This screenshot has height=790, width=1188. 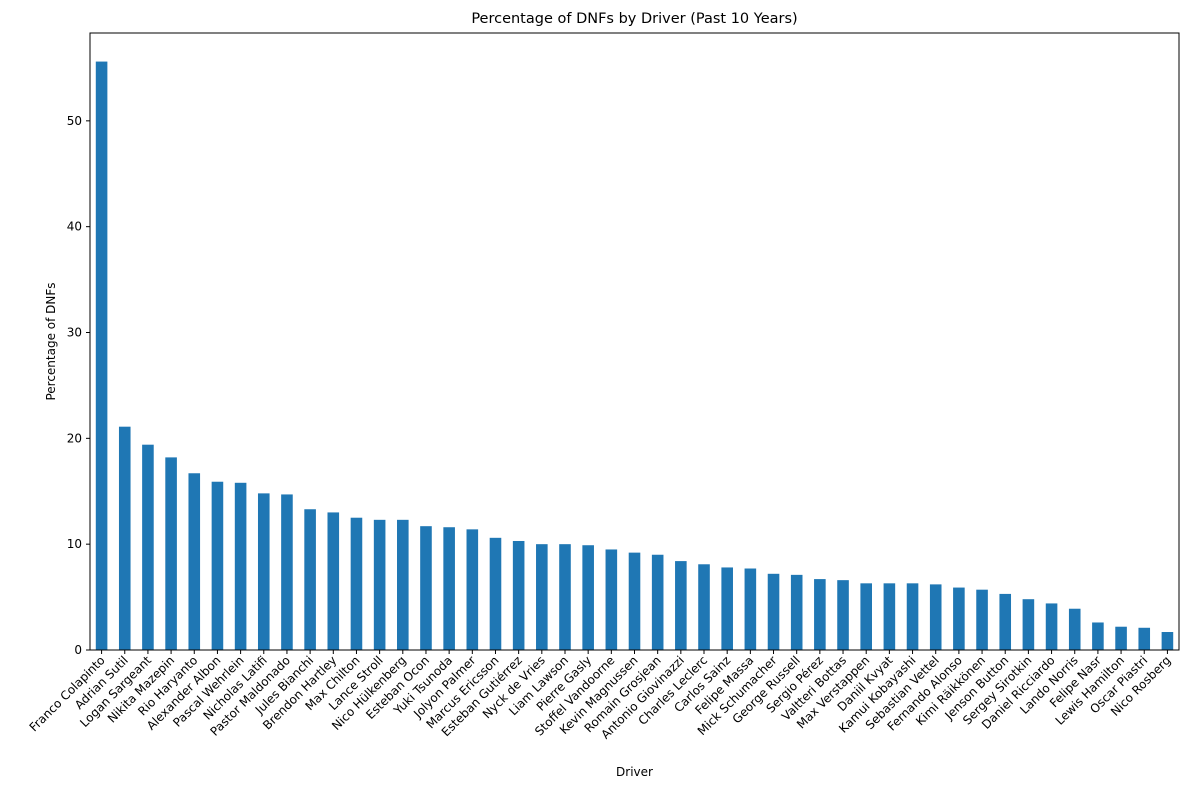 What do you see at coordinates (74, 121) in the screenshot?
I see `y-tick-label: 50` at bounding box center [74, 121].